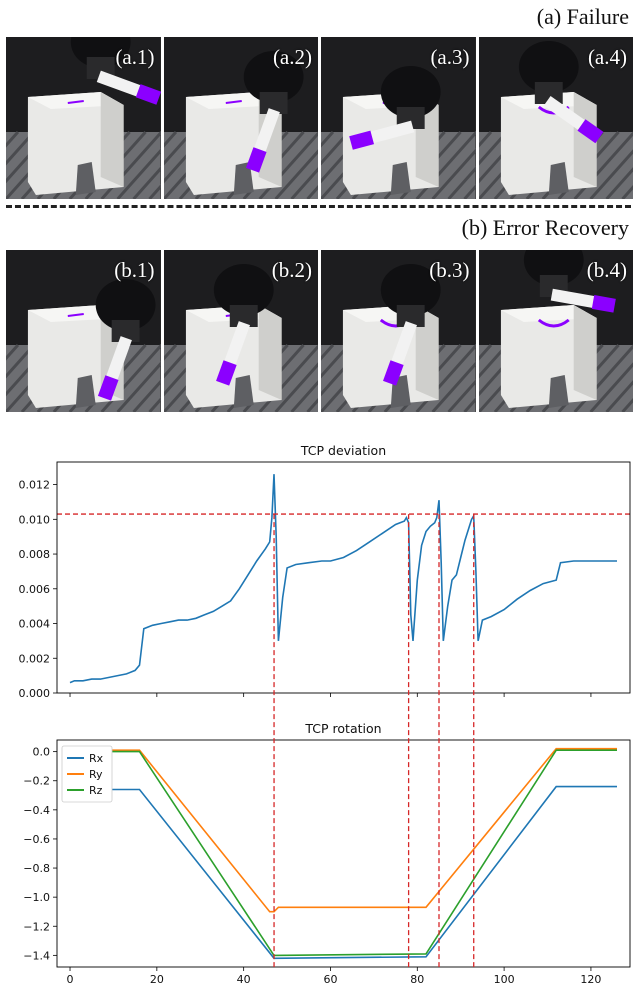  What do you see at coordinates (134, 270) in the screenshot?
I see `frame-label: (b.1)` at bounding box center [134, 270].